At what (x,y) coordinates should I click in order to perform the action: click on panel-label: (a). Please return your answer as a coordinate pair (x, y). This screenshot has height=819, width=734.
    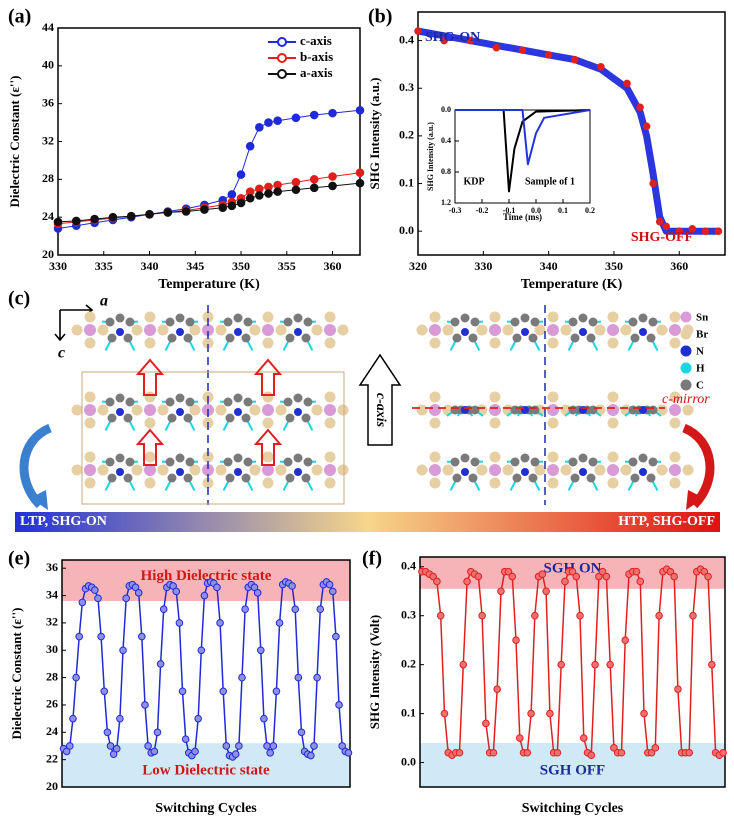
    Looking at the image, I should click on (19, 17).